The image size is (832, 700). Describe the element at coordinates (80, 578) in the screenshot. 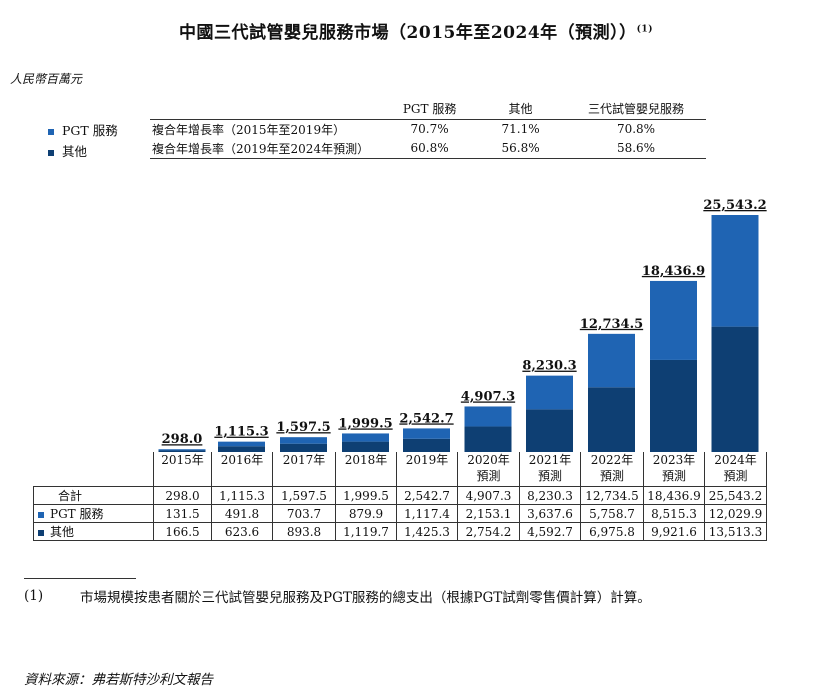

I see `footnote-rule` at that location.